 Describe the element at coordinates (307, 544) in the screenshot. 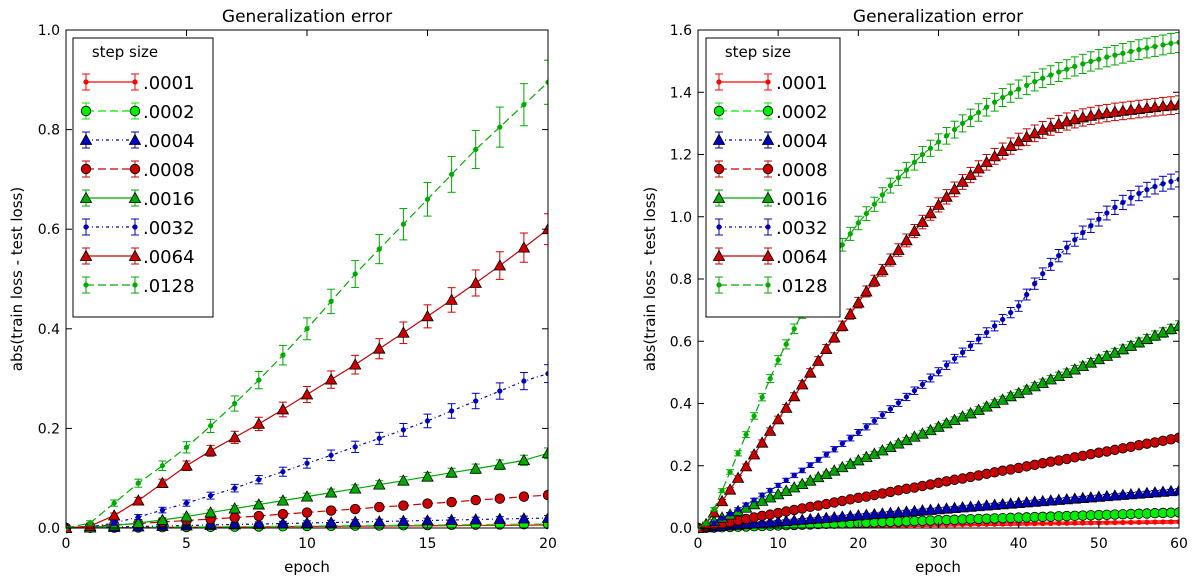

I see `x-tick-label: 10` at that location.